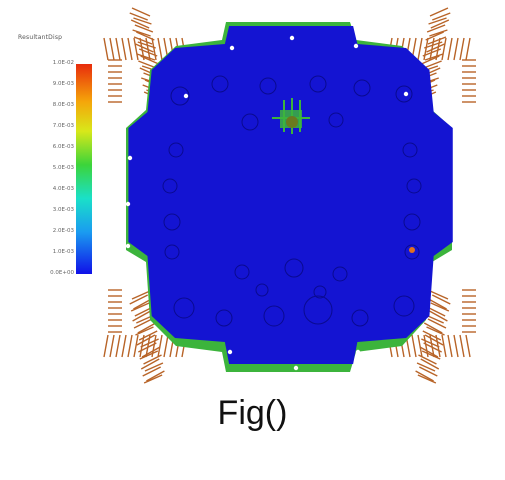 This screenshot has width=505, height=480. Describe the element at coordinates (62, 273) in the screenshot. I see `color-scale-tick: 0.0E+00` at that location.